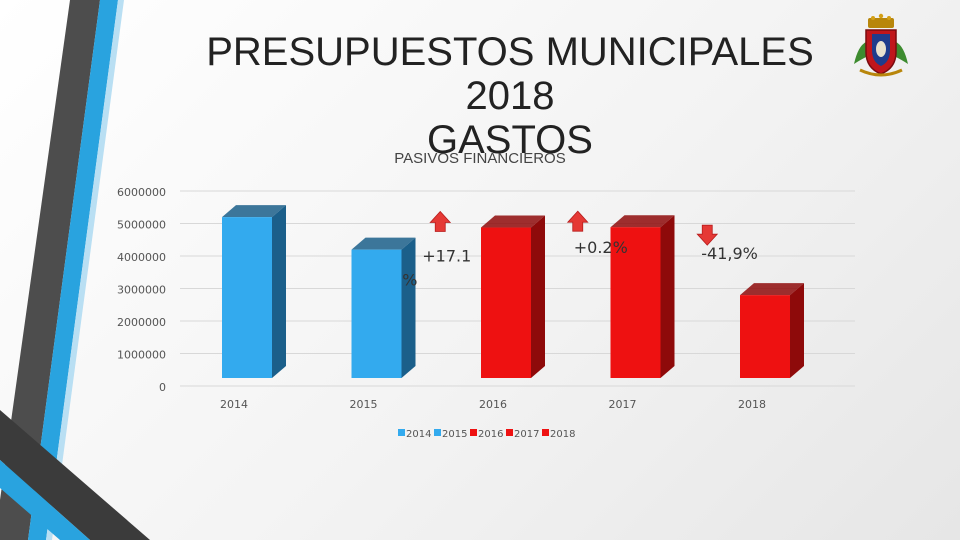 This screenshot has width=960, height=540. I want to click on slide-title-line2: GASTOS, so click(510, 140).